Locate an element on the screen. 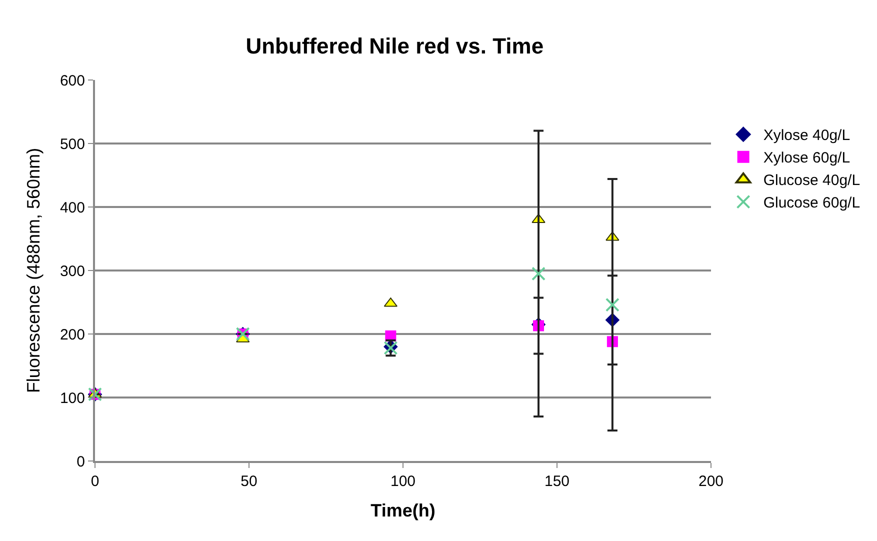 This screenshot has height=541, width=877. x-tick-label: 100 is located at coordinates (403, 481).